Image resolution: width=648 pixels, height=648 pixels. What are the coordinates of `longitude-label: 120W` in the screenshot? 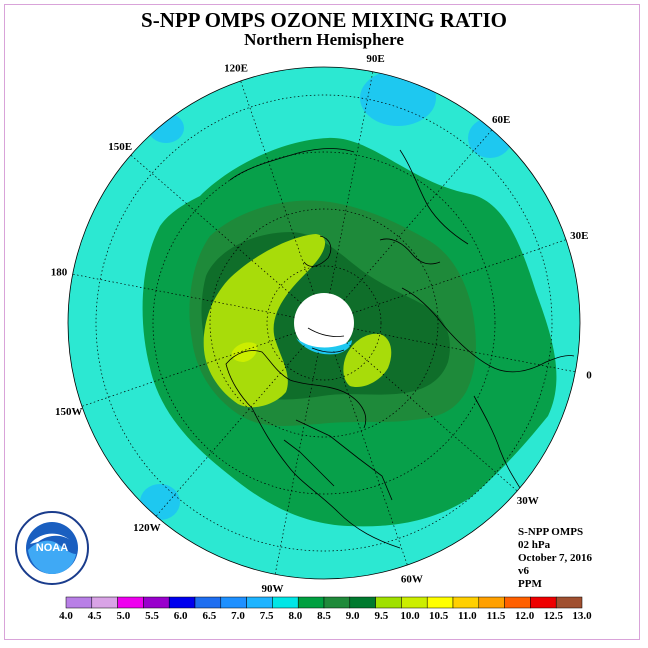 It's located at (147, 528).